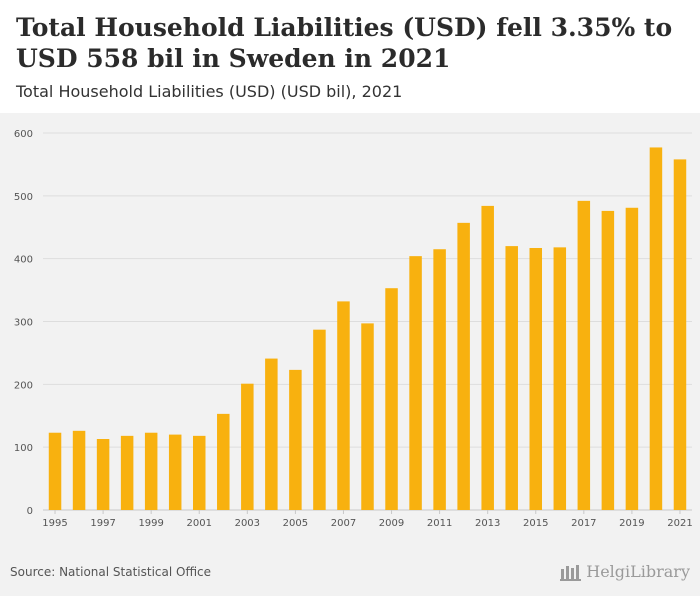 This screenshot has height=596, width=700. Describe the element at coordinates (487, 357) in the screenshot. I see `bar-2013` at that location.